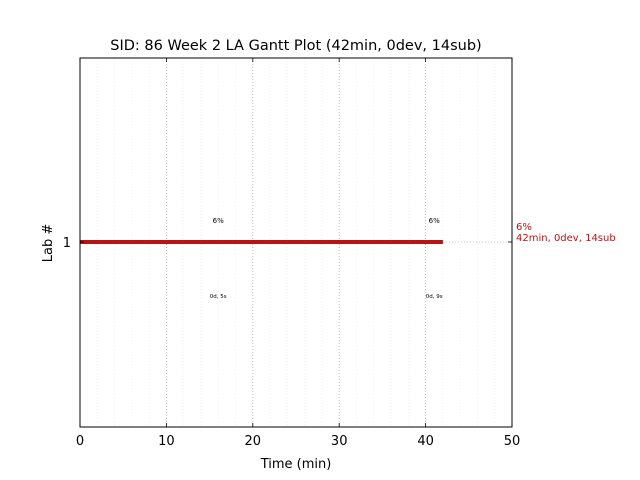 The width and height of the screenshot is (640, 480). What do you see at coordinates (512, 441) in the screenshot?
I see `x-tick-label: 50` at bounding box center [512, 441].